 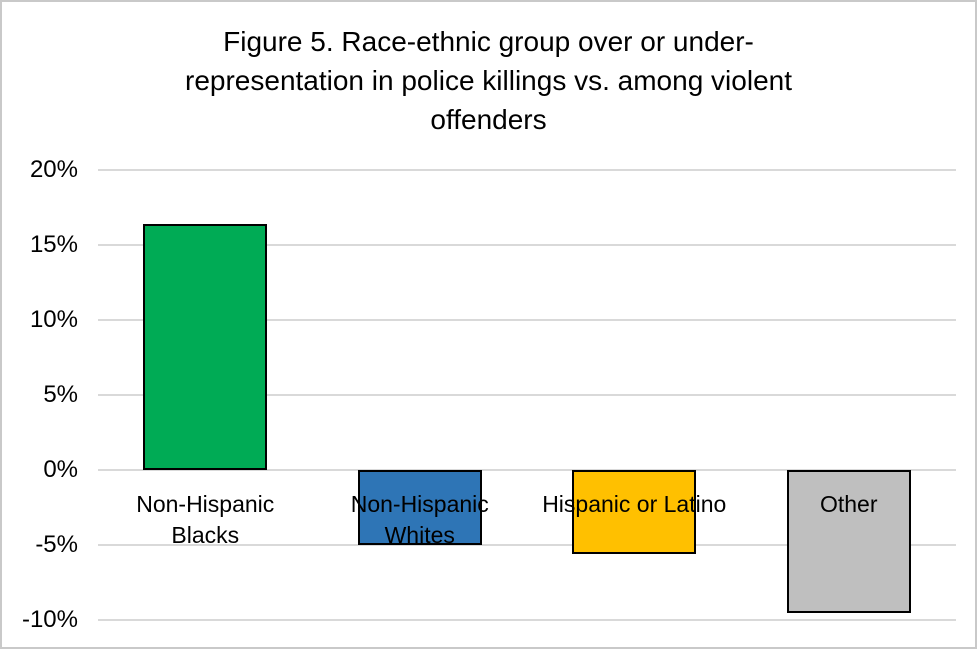 What do you see at coordinates (53, 169) in the screenshot?
I see `y-axis-tick-label: 20%` at bounding box center [53, 169].